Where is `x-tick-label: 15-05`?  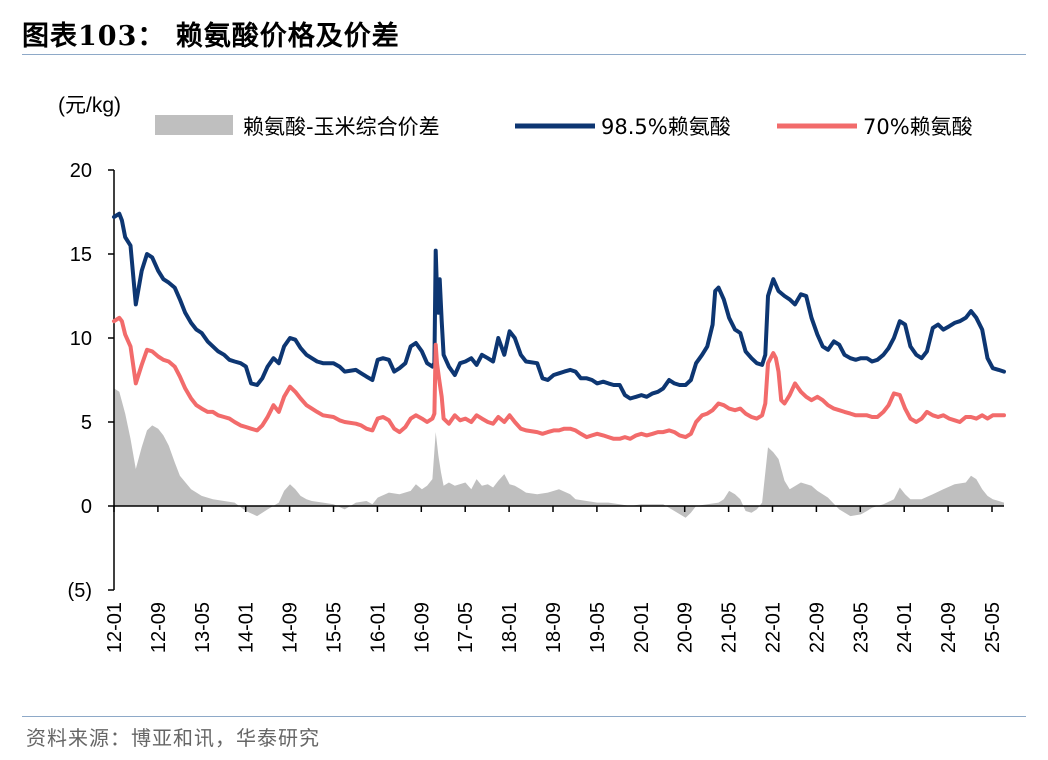
x-tick-label: 15-05 is located at coordinates (335, 627).